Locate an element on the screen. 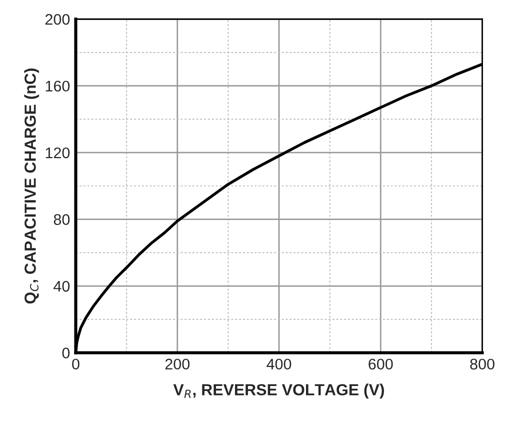  y-tick-label: 0 is located at coordinates (66, 353).